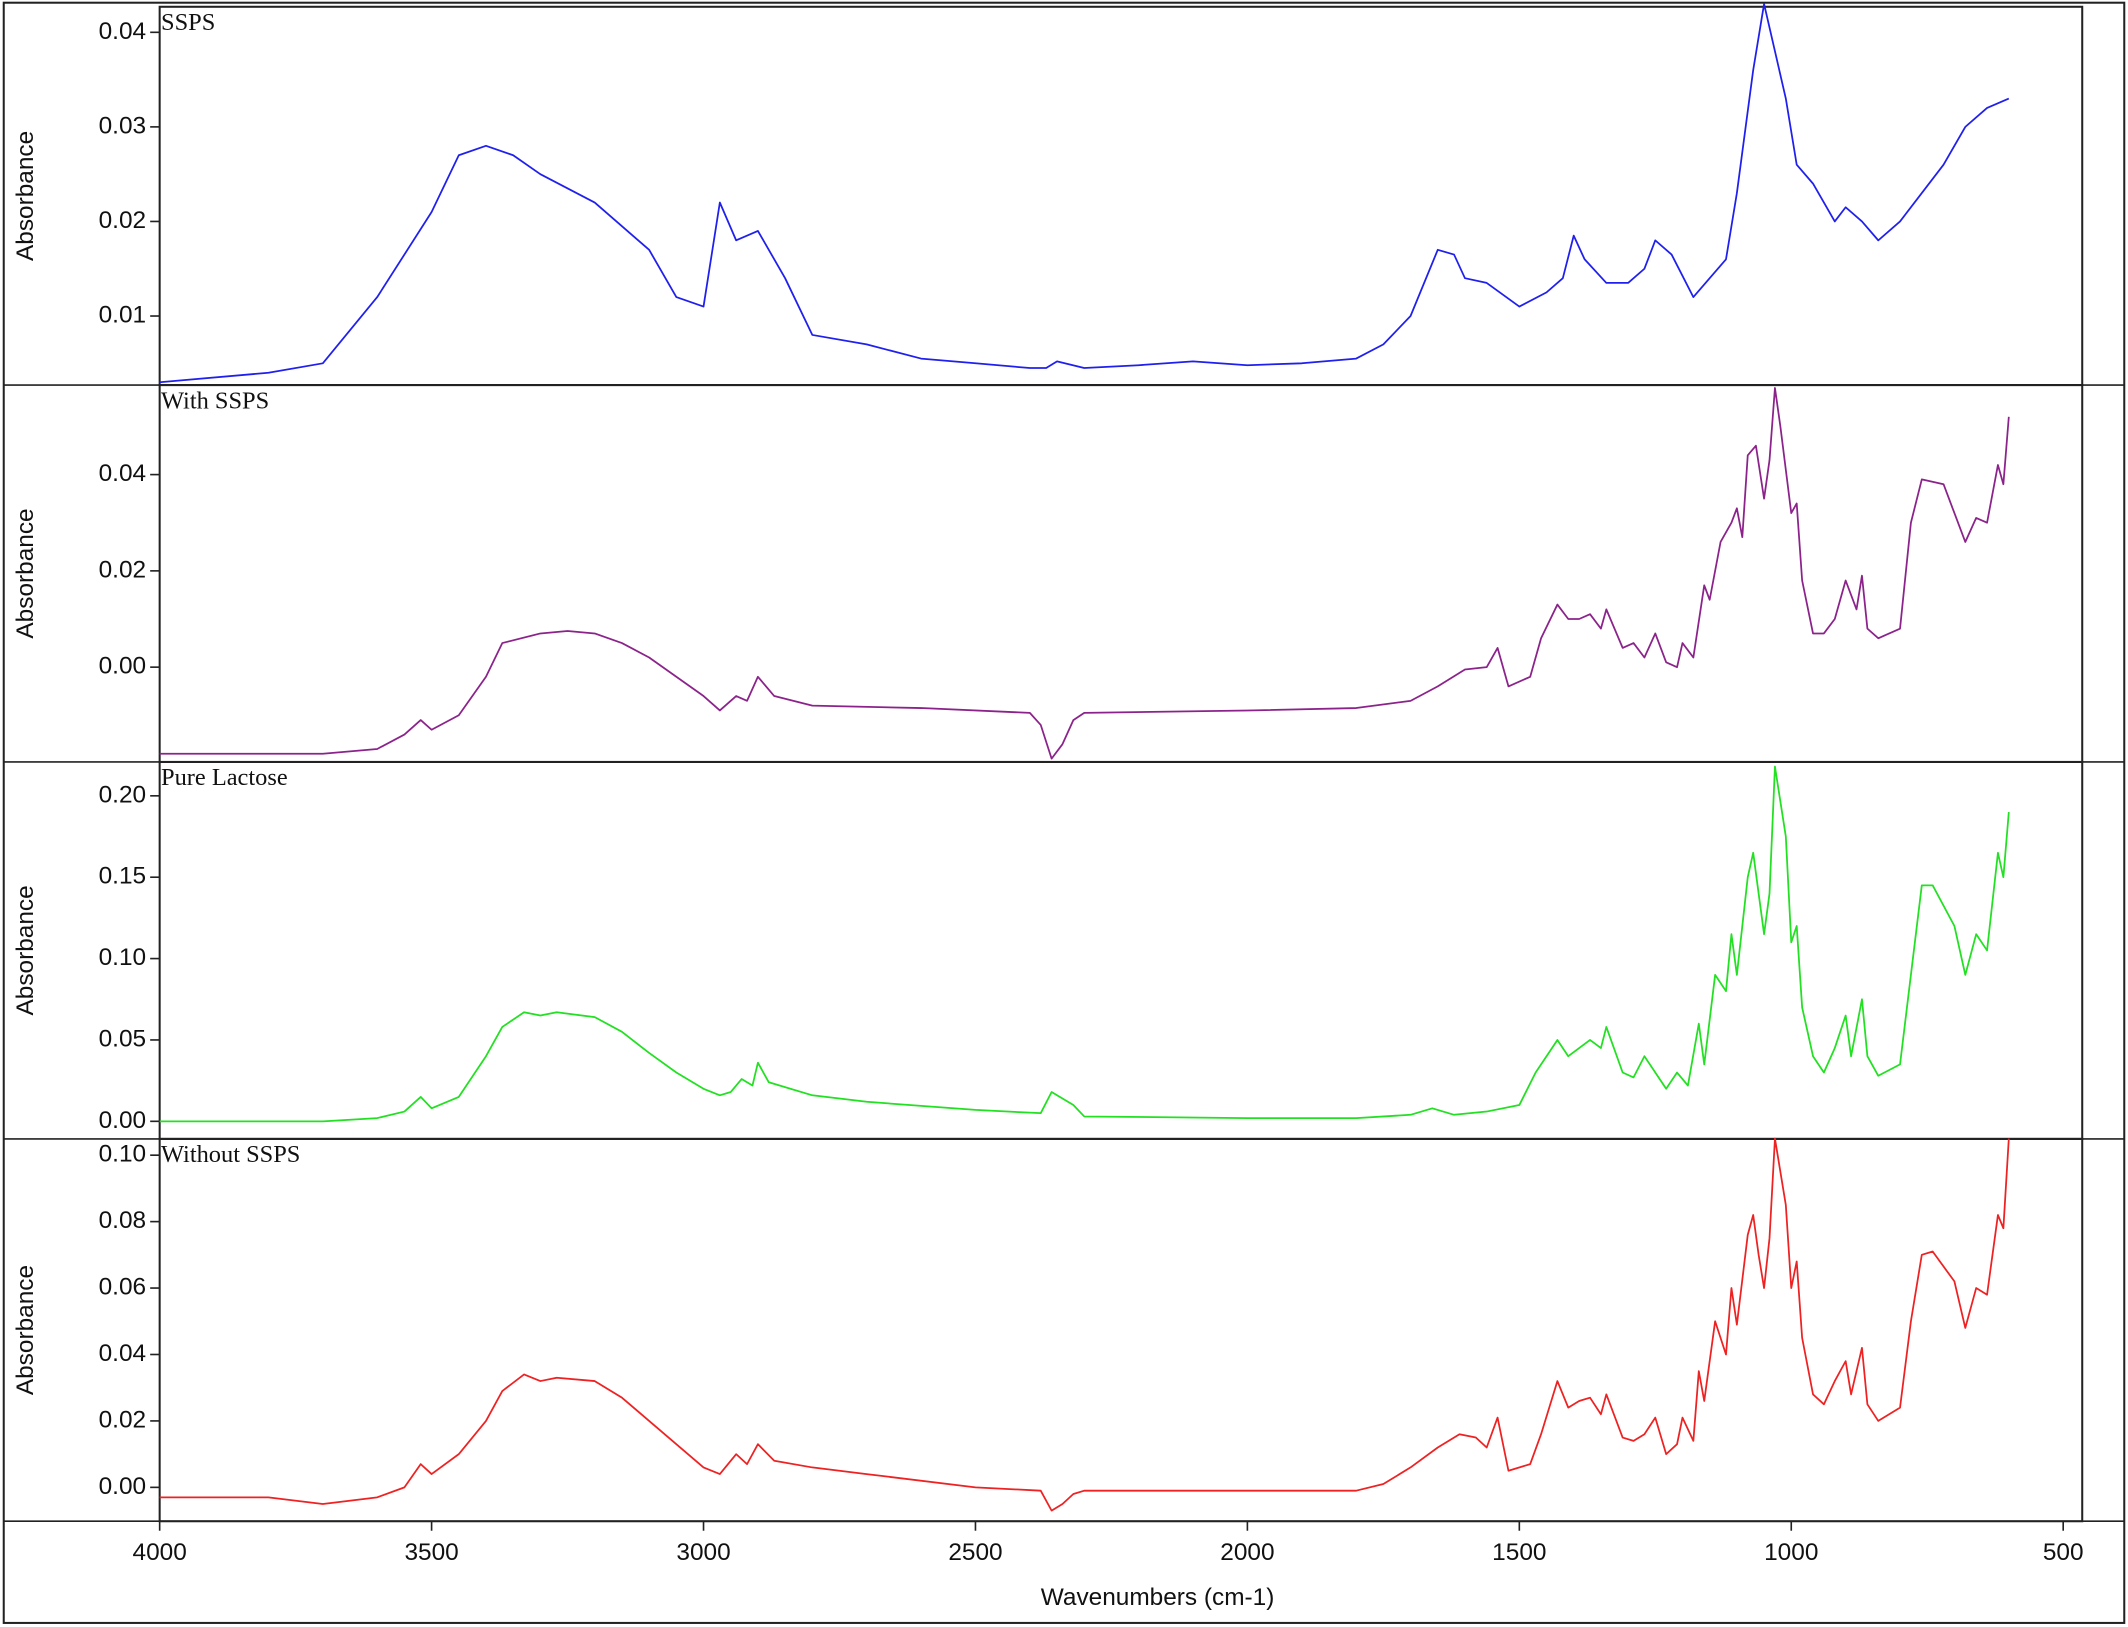  I want to click on x-tick-label: 1500, so click(1519, 1552).